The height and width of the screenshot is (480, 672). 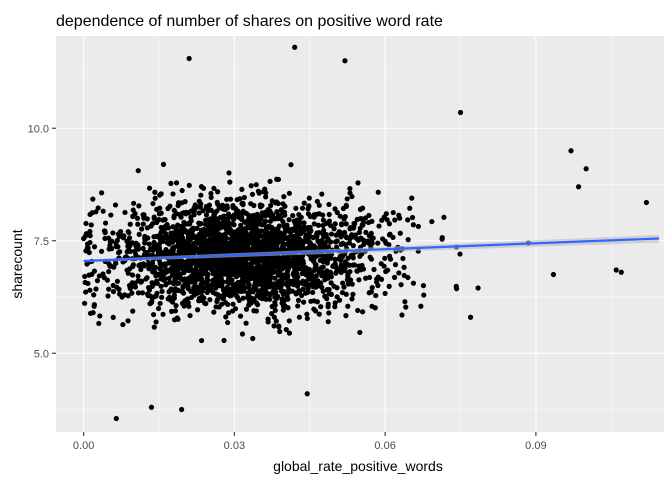 What do you see at coordinates (234, 446) in the screenshot?
I see `x-tick-label: 0.03` at bounding box center [234, 446].